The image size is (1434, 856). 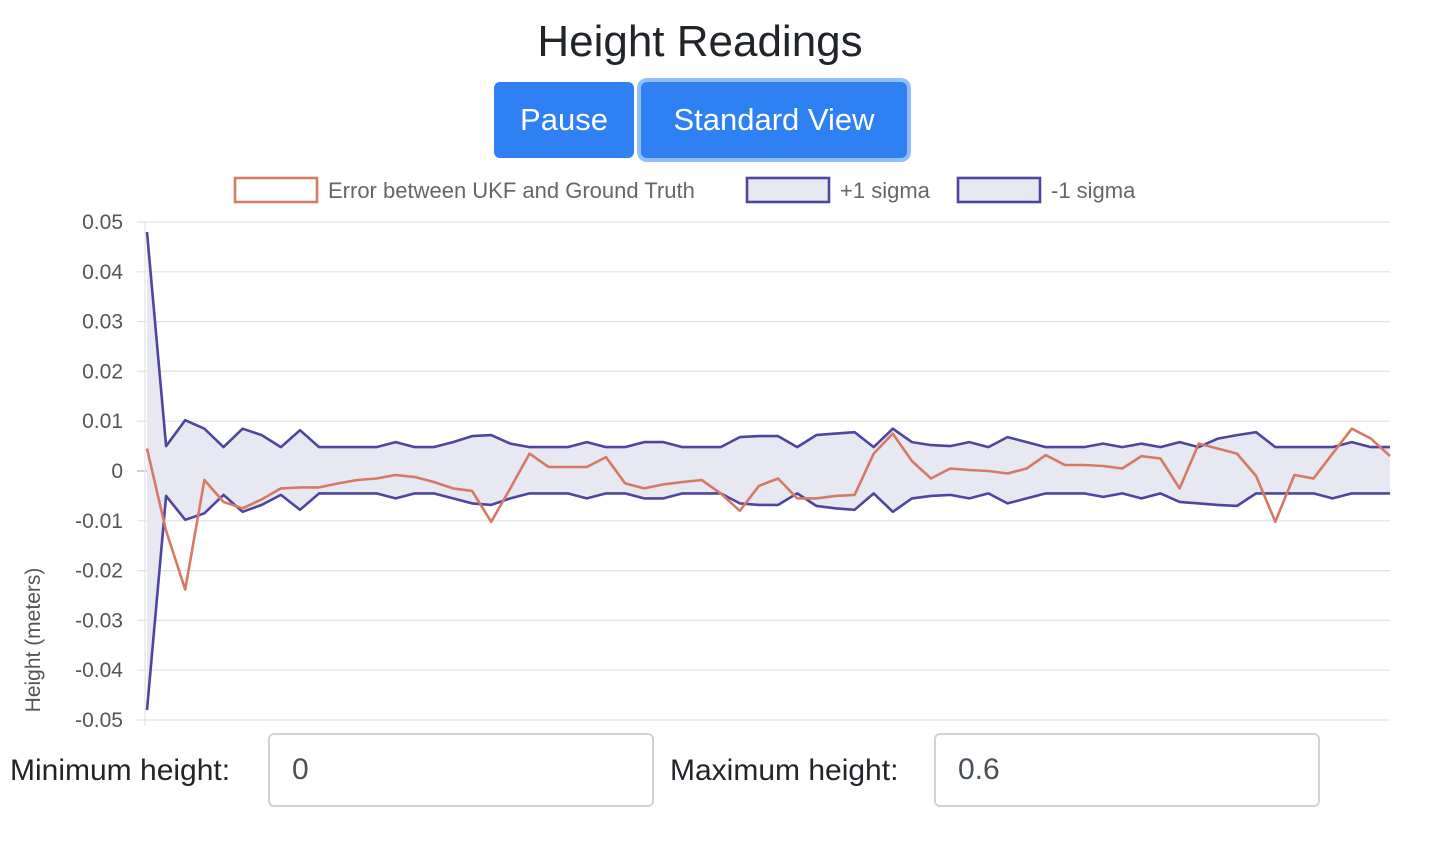 I want to click on y-tick-label: 0.01, so click(x=102, y=421).